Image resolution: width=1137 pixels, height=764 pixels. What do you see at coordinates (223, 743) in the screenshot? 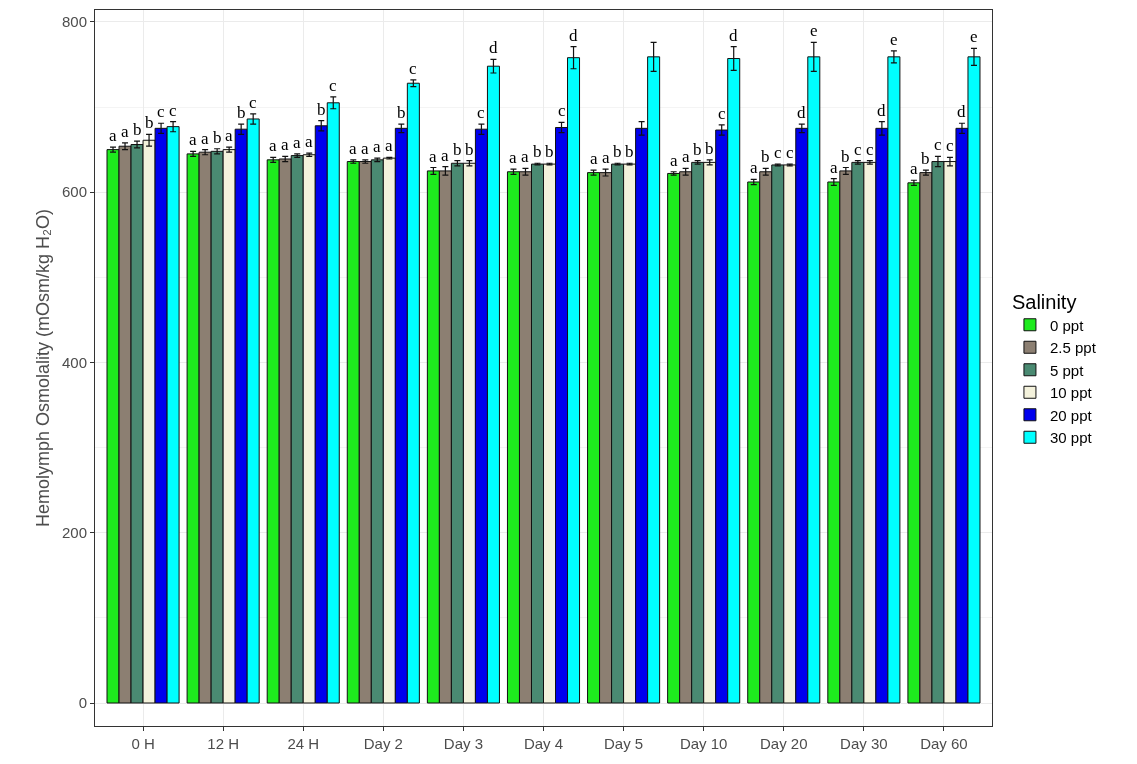
I see `x-tick-label: 12 H` at bounding box center [223, 743].